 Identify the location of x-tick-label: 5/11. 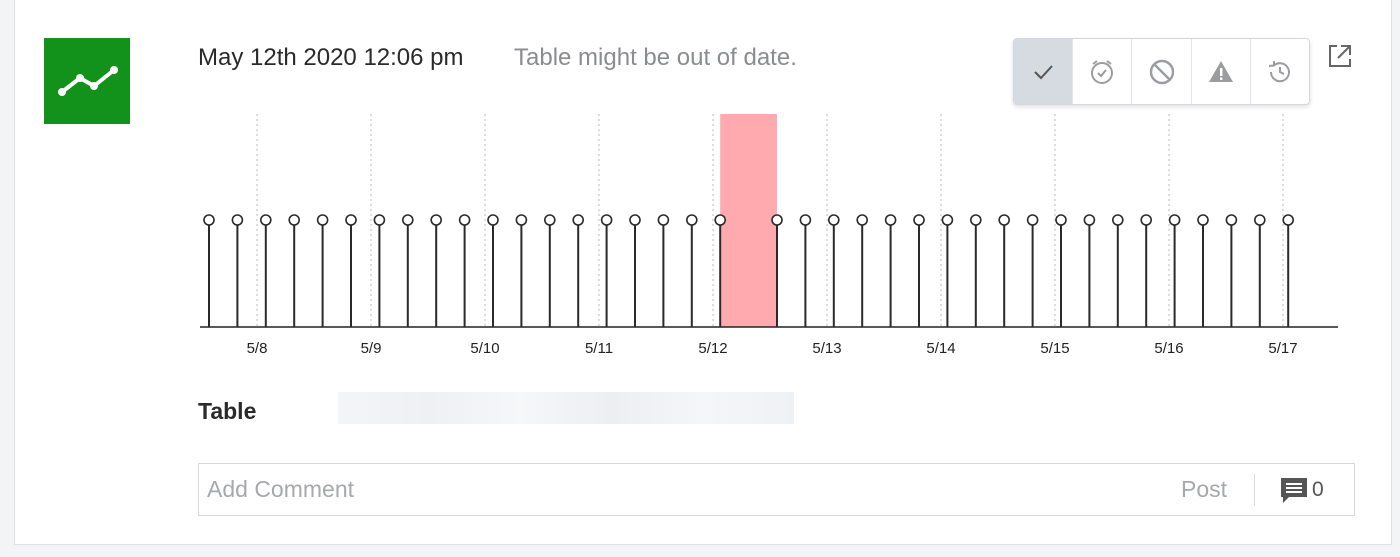
(599, 348).